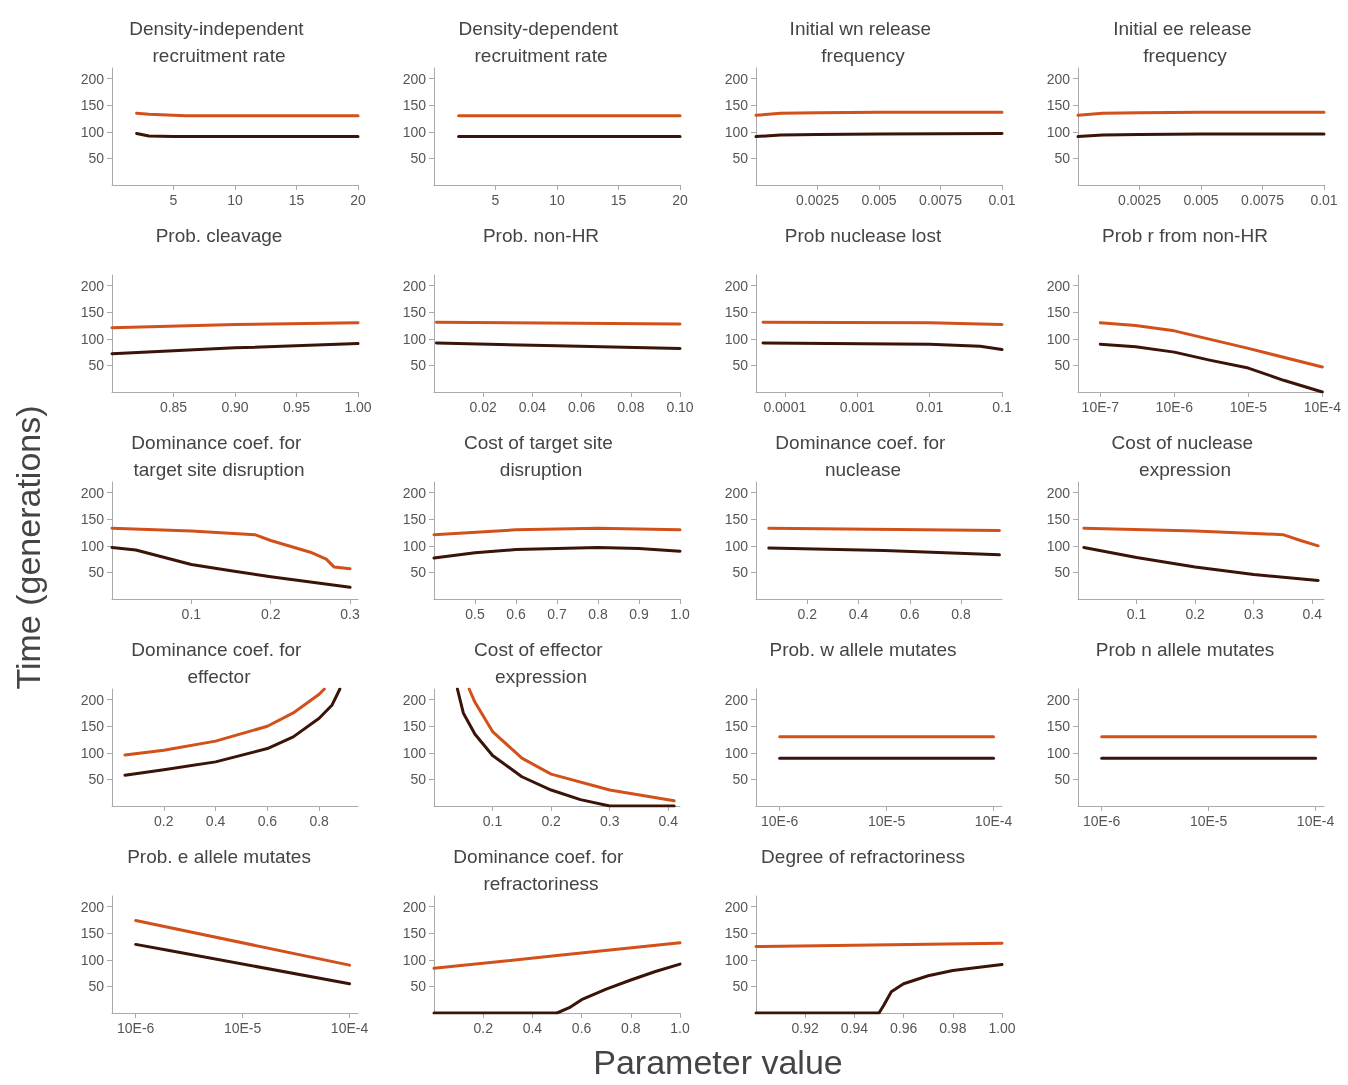 The height and width of the screenshot is (1085, 1348). Describe the element at coordinates (863, 235) in the screenshot. I see `chart-title: Prob nuclease lost` at that location.